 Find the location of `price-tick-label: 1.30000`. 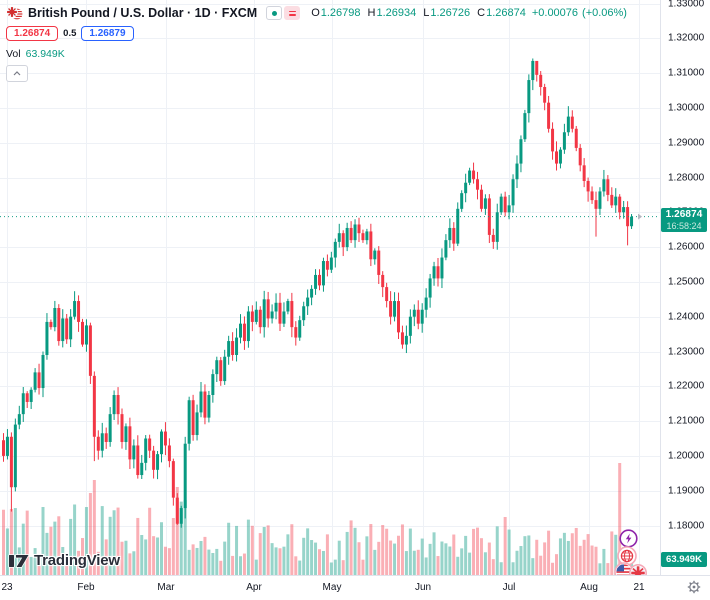

price-tick-label: 1.30000 is located at coordinates (686, 108).